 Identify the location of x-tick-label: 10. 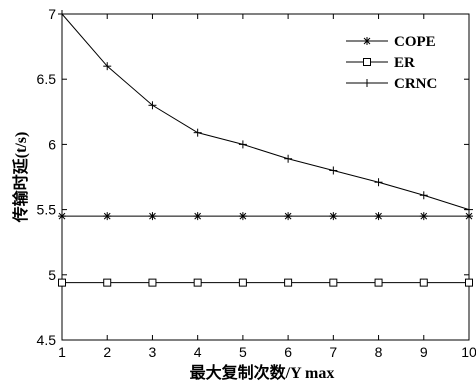
(468, 352).